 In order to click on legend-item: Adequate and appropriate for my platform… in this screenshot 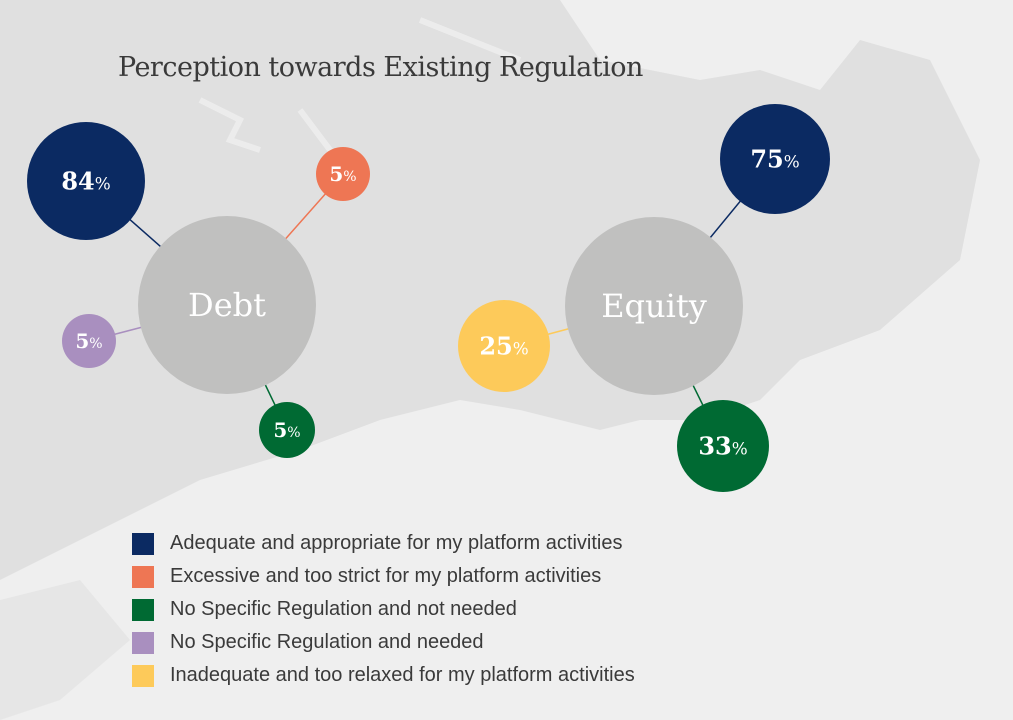, I will do `click(383, 543)`.